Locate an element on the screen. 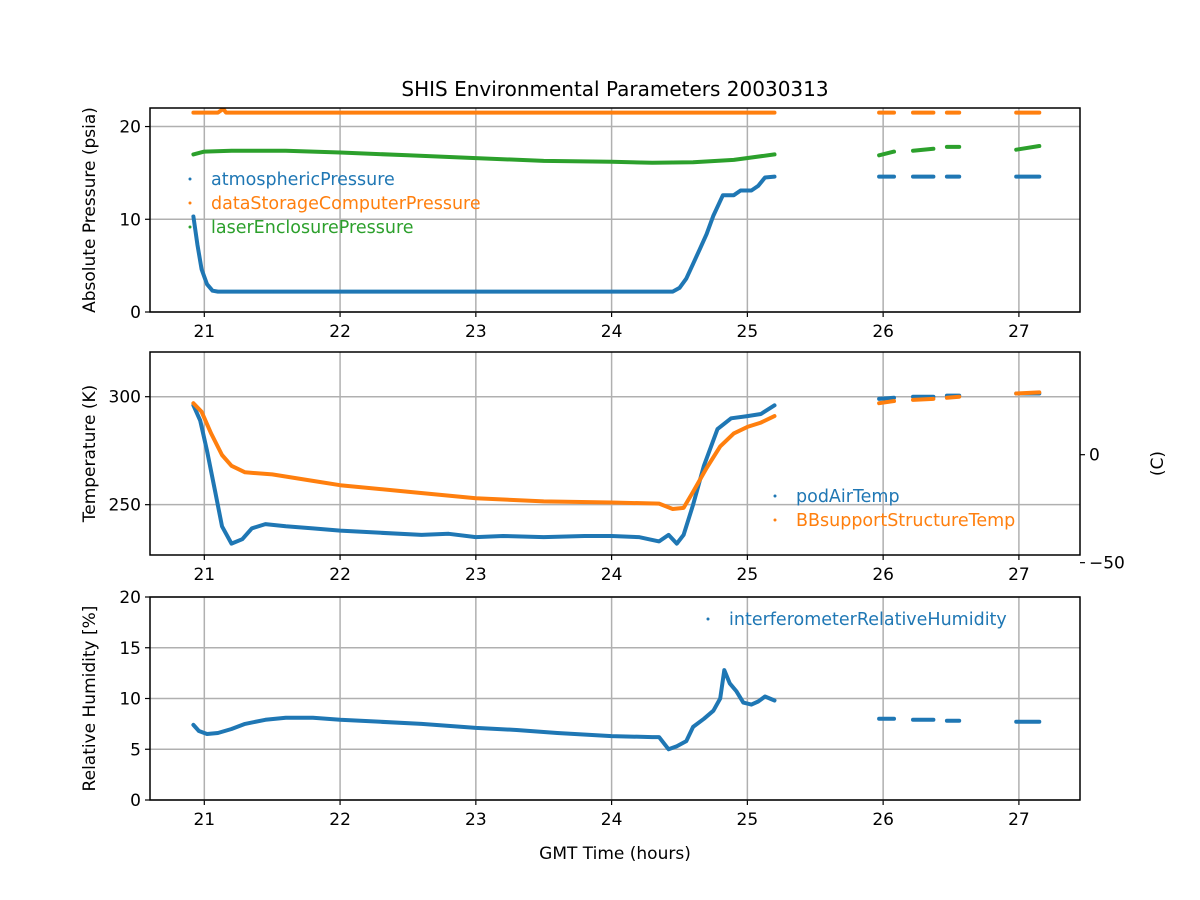 The width and height of the screenshot is (1200, 900). legend-label: BBsupportStructureTemp is located at coordinates (905, 521).